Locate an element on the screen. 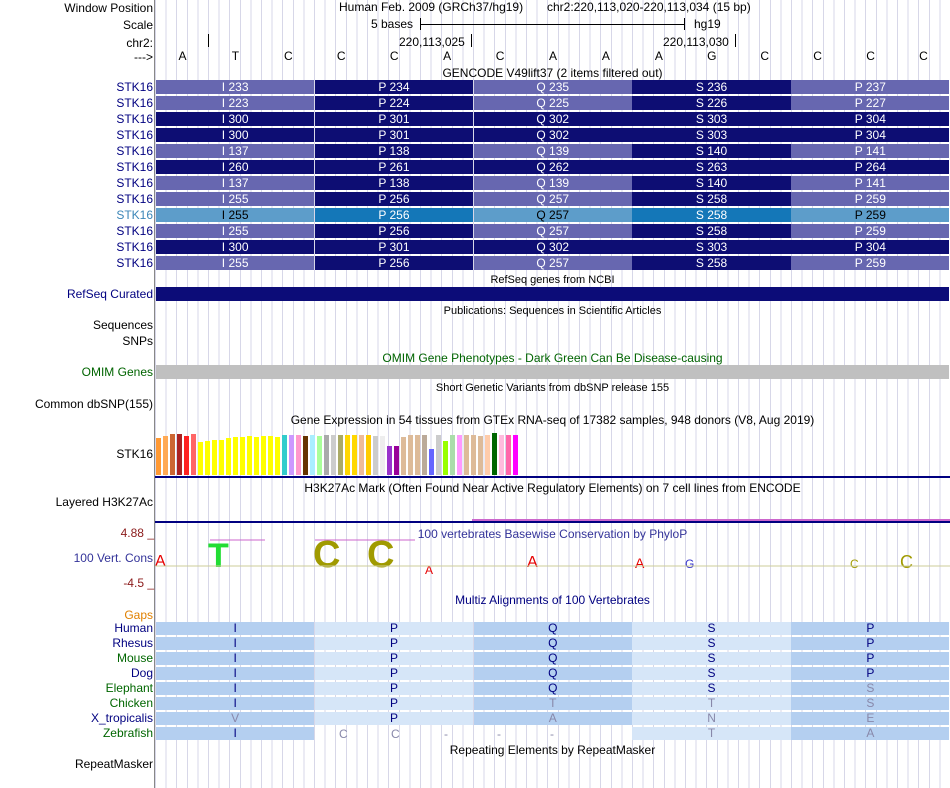 Image resolution: width=950 pixels, height=788 pixels. gencode-codon: I 300 is located at coordinates (235, 247).